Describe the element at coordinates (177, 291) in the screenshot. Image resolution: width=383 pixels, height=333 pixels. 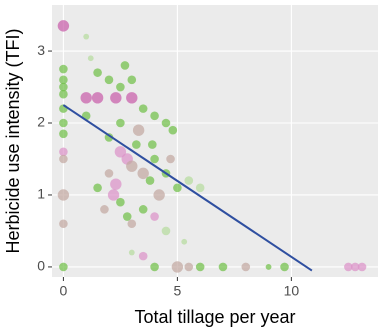
I see `x-tick-label: 5` at that location.